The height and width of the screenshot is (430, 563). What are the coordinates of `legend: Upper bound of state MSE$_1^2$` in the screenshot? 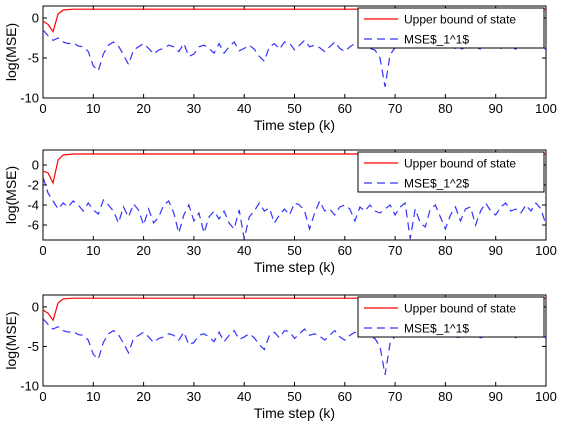 It's located at (451, 172).